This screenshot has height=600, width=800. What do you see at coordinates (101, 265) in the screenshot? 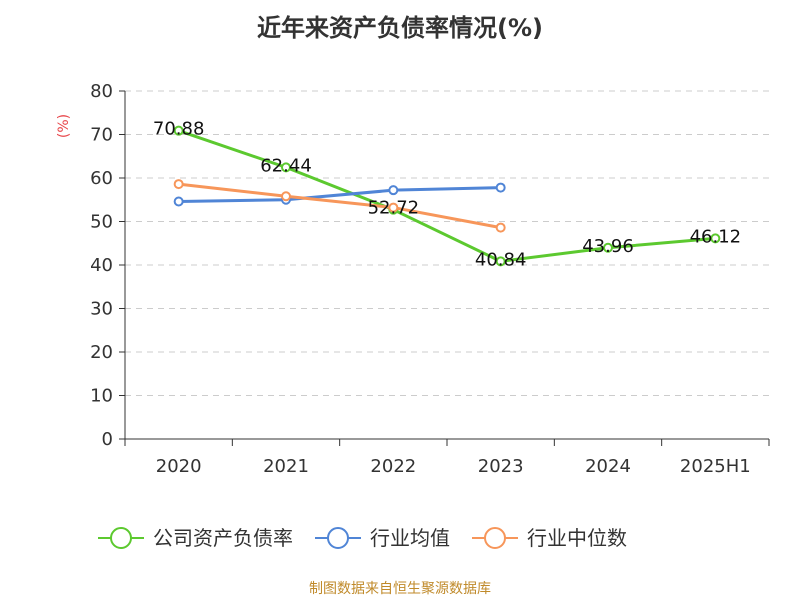
I see `y-tick-label: 40` at bounding box center [101, 265].